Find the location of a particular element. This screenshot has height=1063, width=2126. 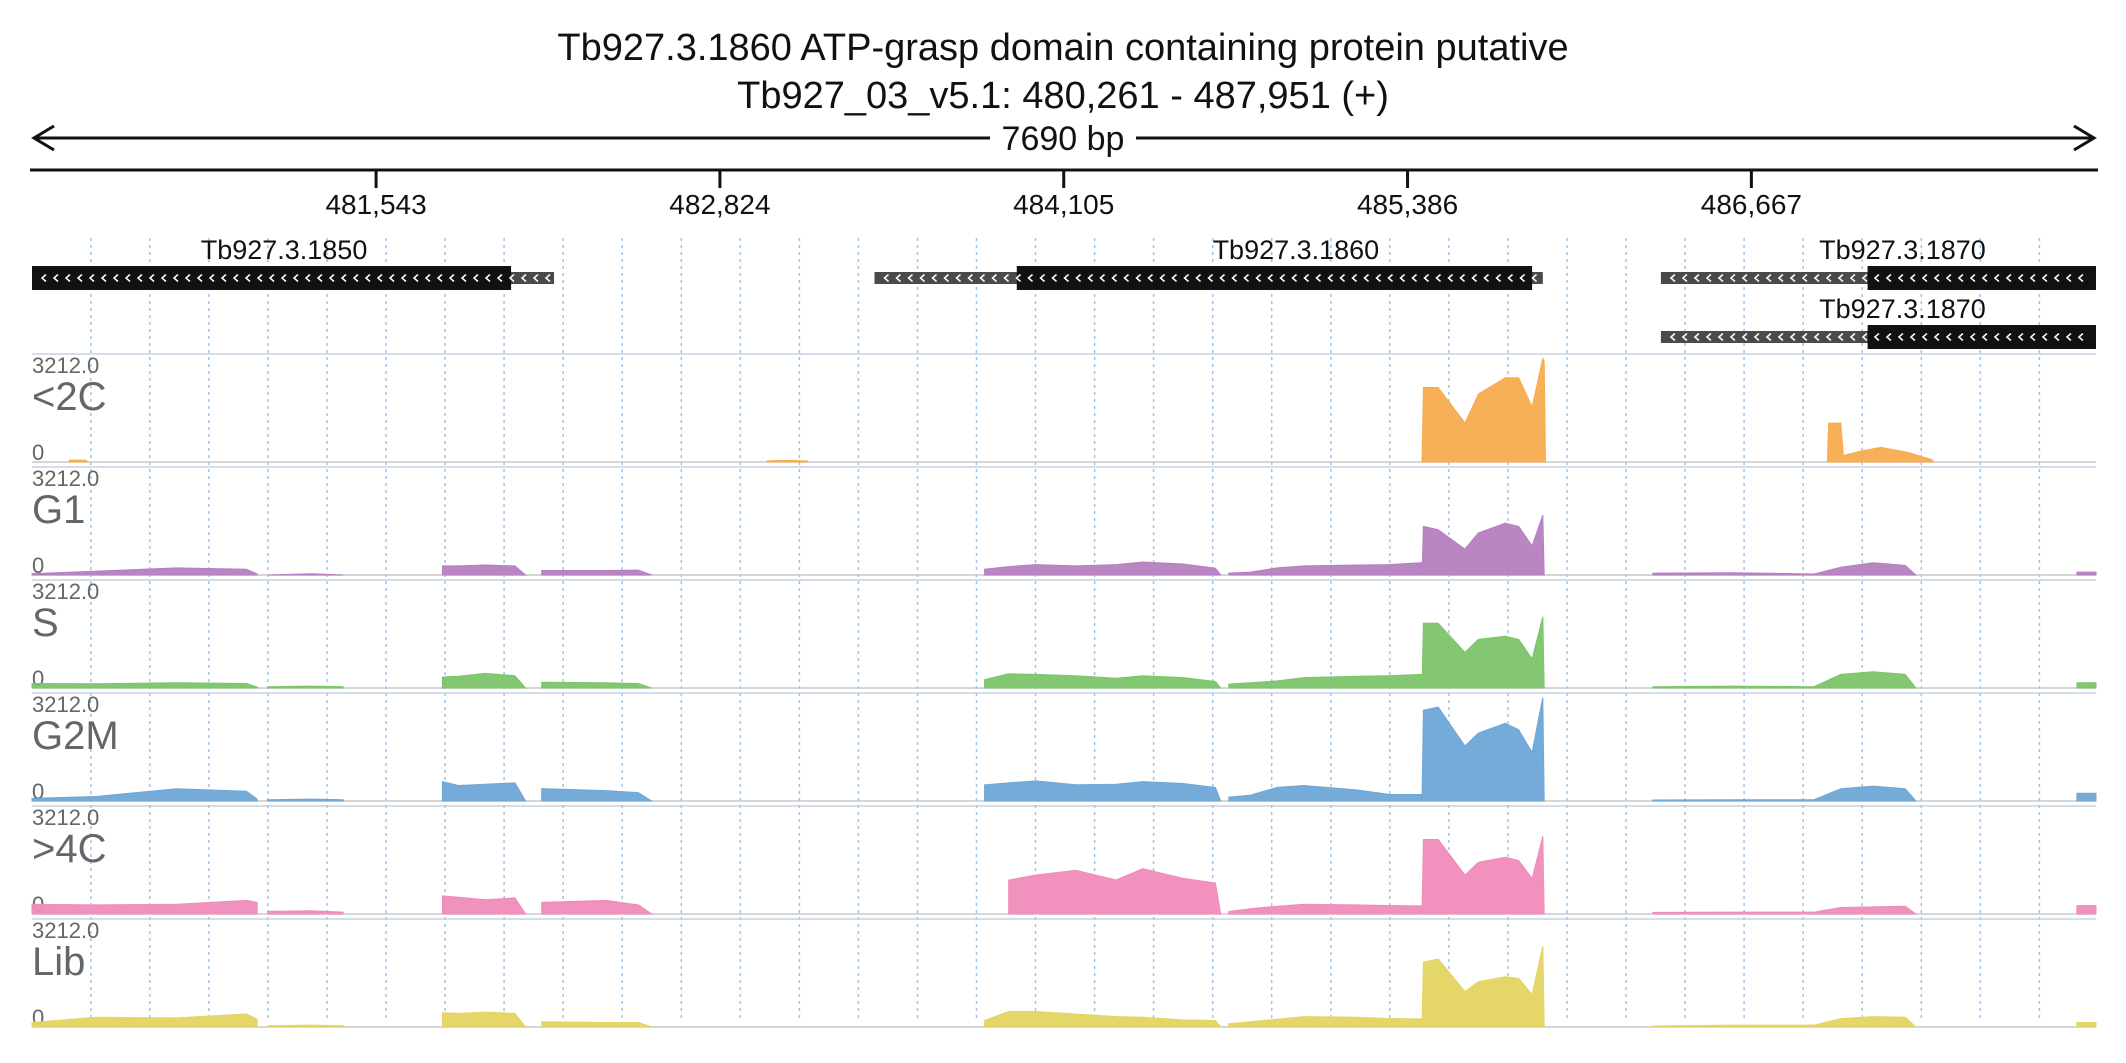

track-name: >4C is located at coordinates (69, 849).